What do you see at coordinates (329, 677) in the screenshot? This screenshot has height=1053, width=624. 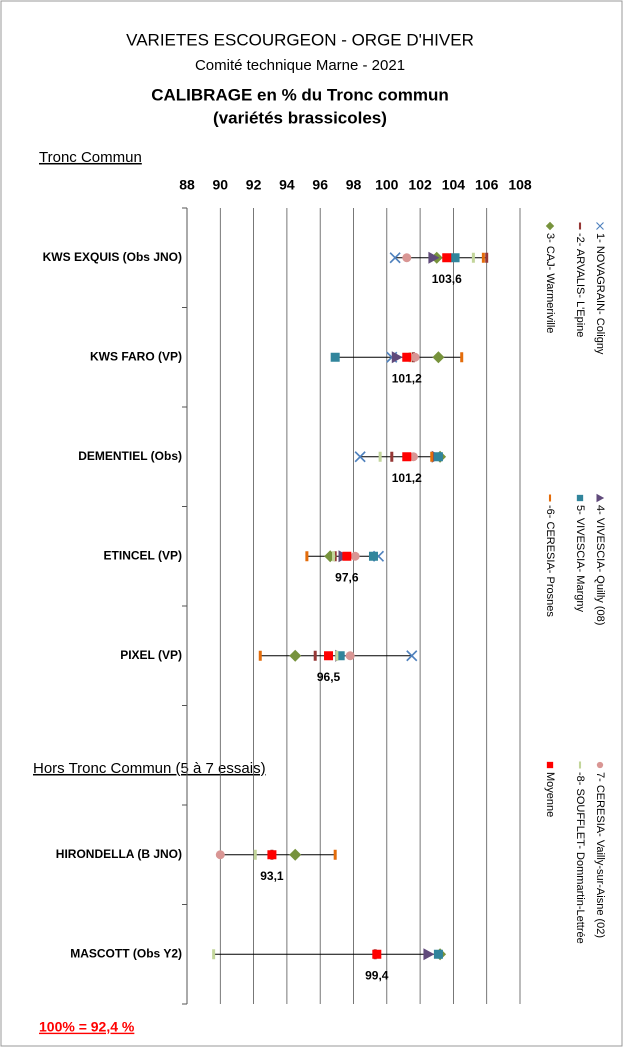 I see `value-label: 96,5` at bounding box center [329, 677].